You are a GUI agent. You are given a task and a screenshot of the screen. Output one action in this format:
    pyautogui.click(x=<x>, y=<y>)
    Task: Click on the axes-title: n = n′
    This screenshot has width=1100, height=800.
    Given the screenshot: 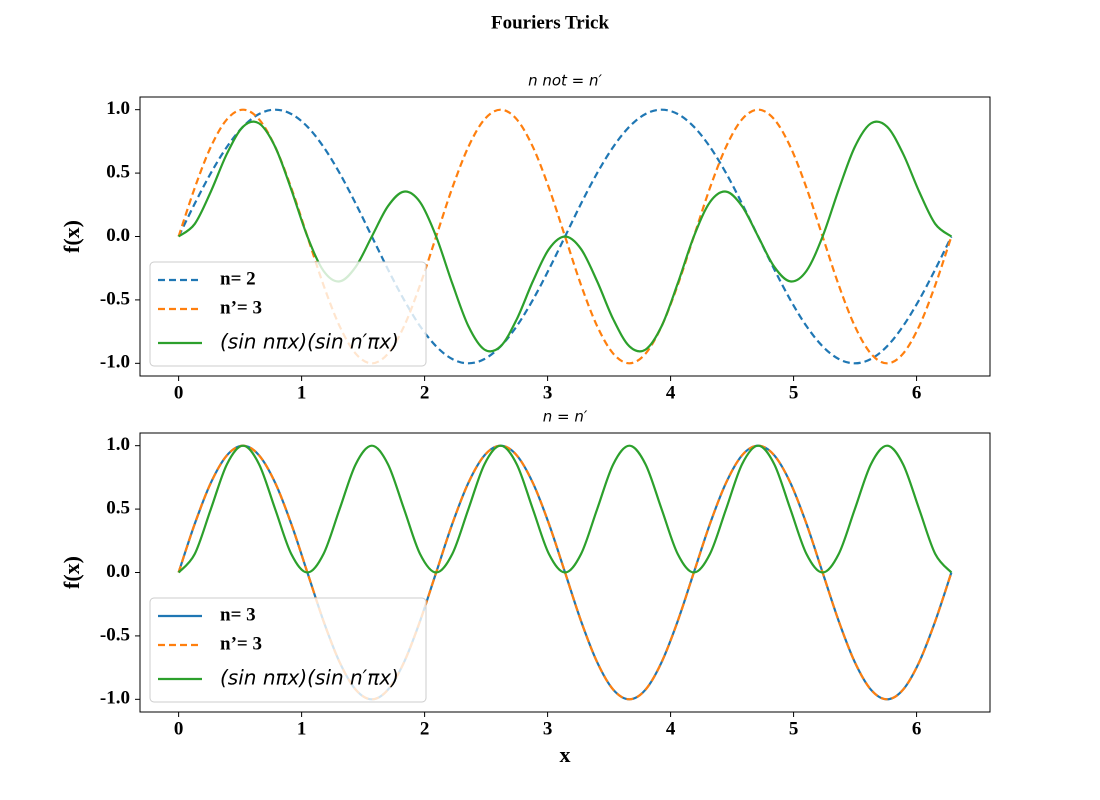 What is the action you would take?
    pyautogui.click(x=565, y=417)
    